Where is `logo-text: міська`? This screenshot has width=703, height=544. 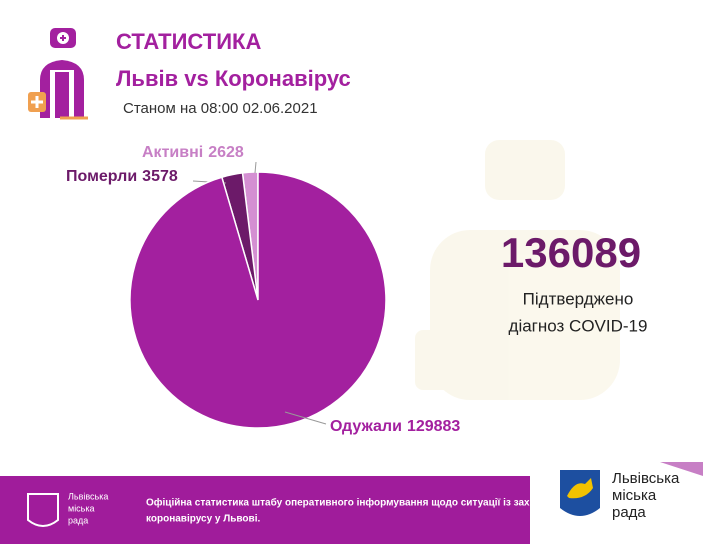 logo-text: міська is located at coordinates (634, 495).